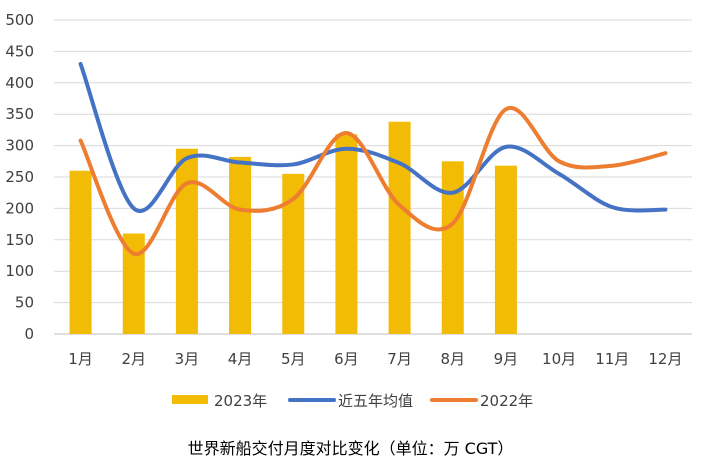  What do you see at coordinates (80, 359) in the screenshot?
I see `x-tick-label: 1月` at bounding box center [80, 359].